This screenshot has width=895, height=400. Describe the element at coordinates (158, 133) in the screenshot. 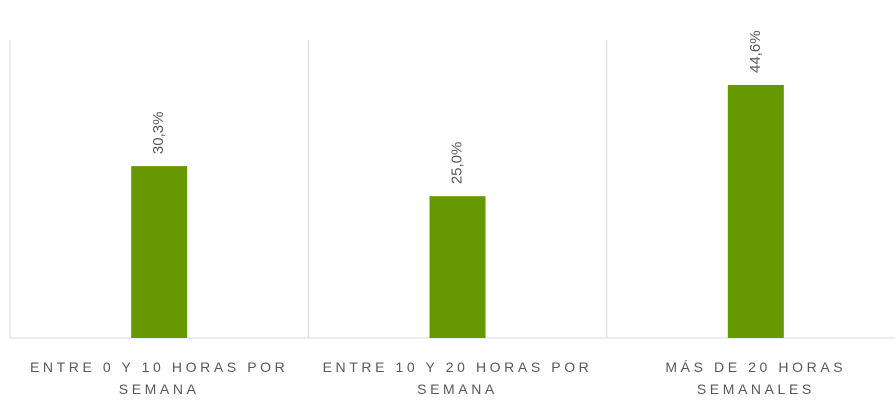

I see `value-label: 30,3%` at that location.